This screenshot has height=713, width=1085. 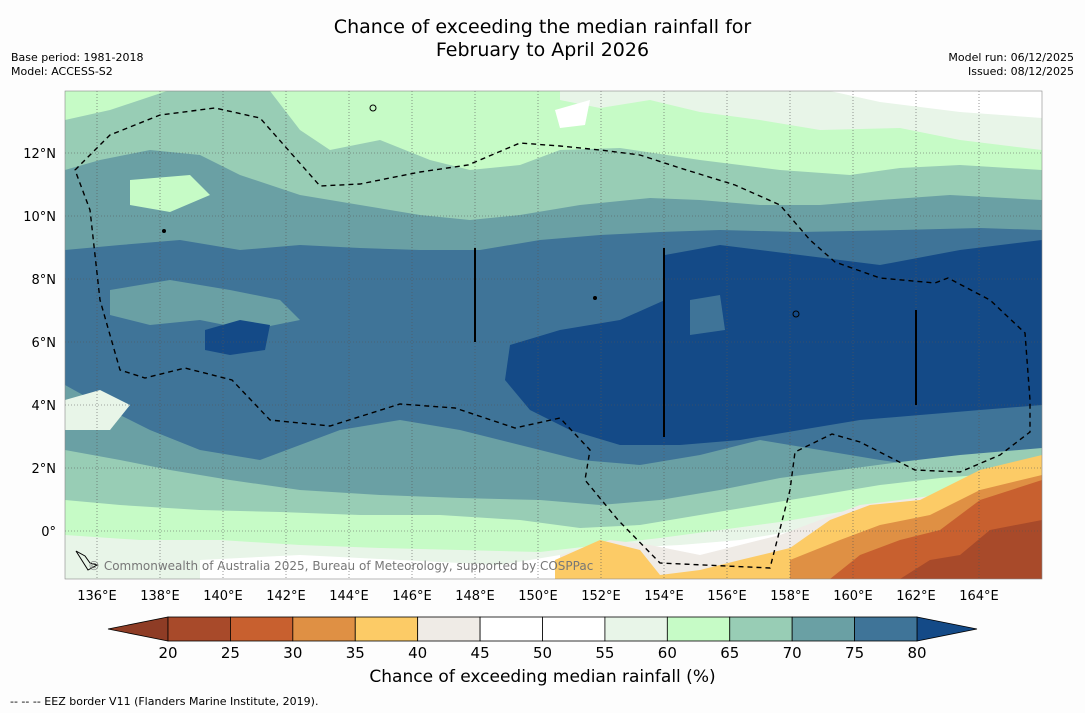 What do you see at coordinates (97, 596) in the screenshot?
I see `lon-tick-label: 136°E` at bounding box center [97, 596].